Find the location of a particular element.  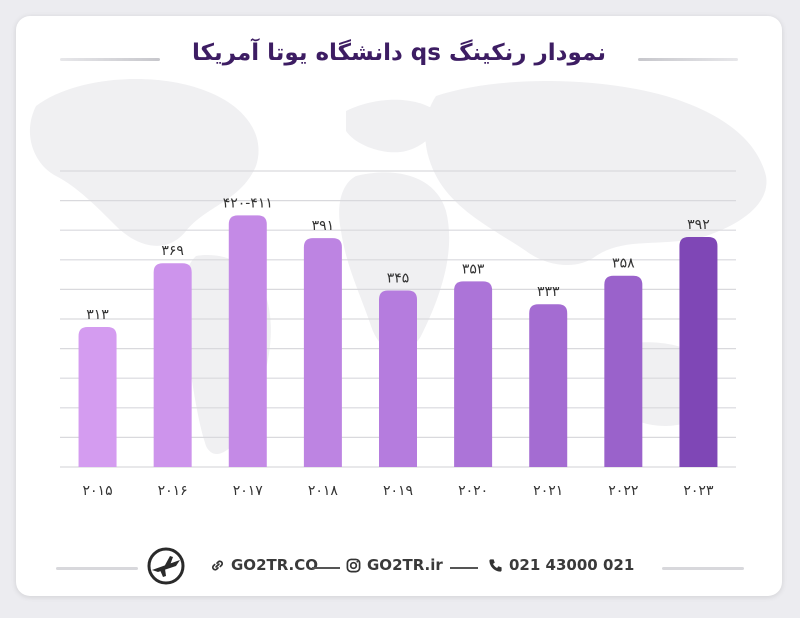

link-icon is located at coordinates (217, 565).